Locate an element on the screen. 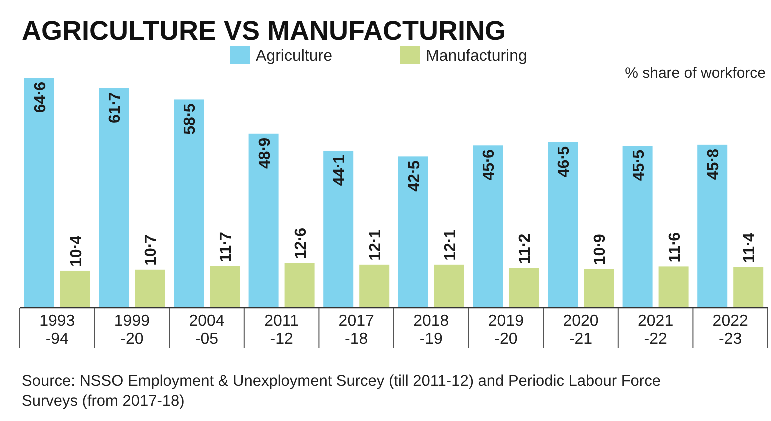 This screenshot has height=421, width=771. x-tick-label: 2021 -22 is located at coordinates (656, 330).